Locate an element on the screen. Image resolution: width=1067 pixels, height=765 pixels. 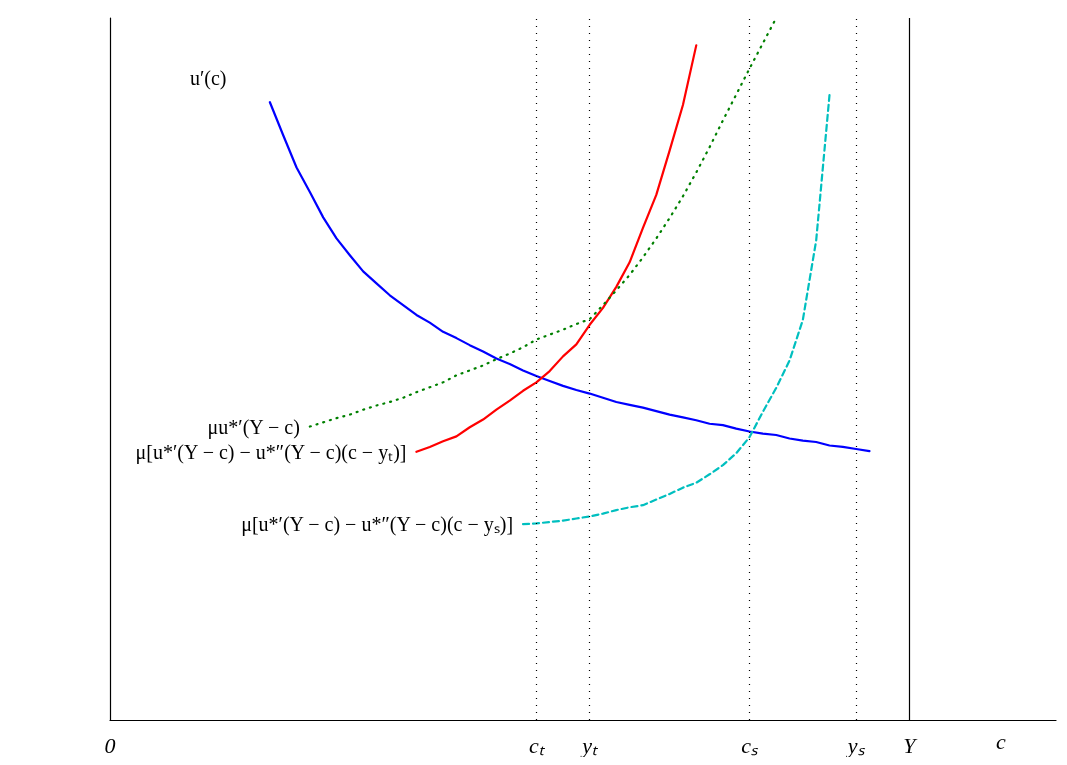
x-tick-label: cₛ is located at coordinates (750, 745).